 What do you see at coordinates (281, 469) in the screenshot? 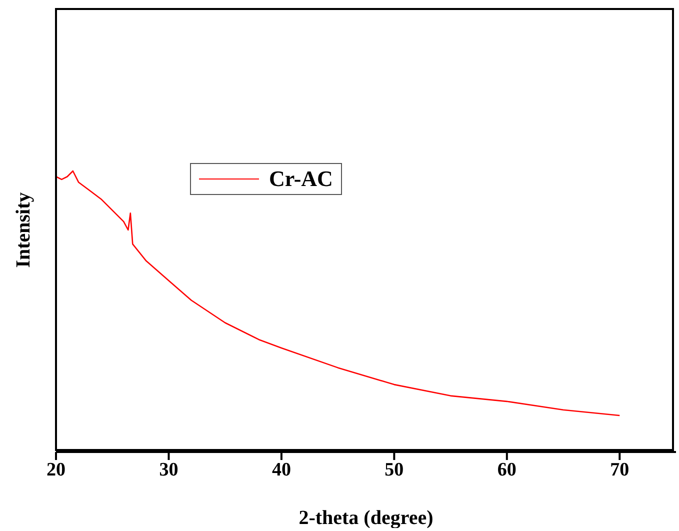
I see `x-tick-label: 40` at bounding box center [281, 469].